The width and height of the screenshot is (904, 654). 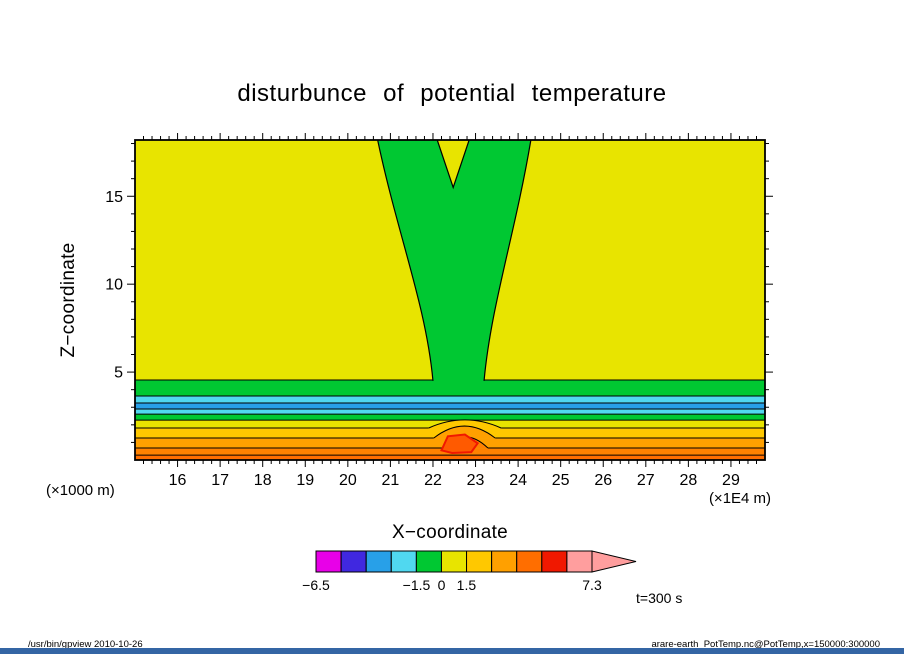 I want to click on x-axis-label: X−coordinate, so click(x=450, y=532).